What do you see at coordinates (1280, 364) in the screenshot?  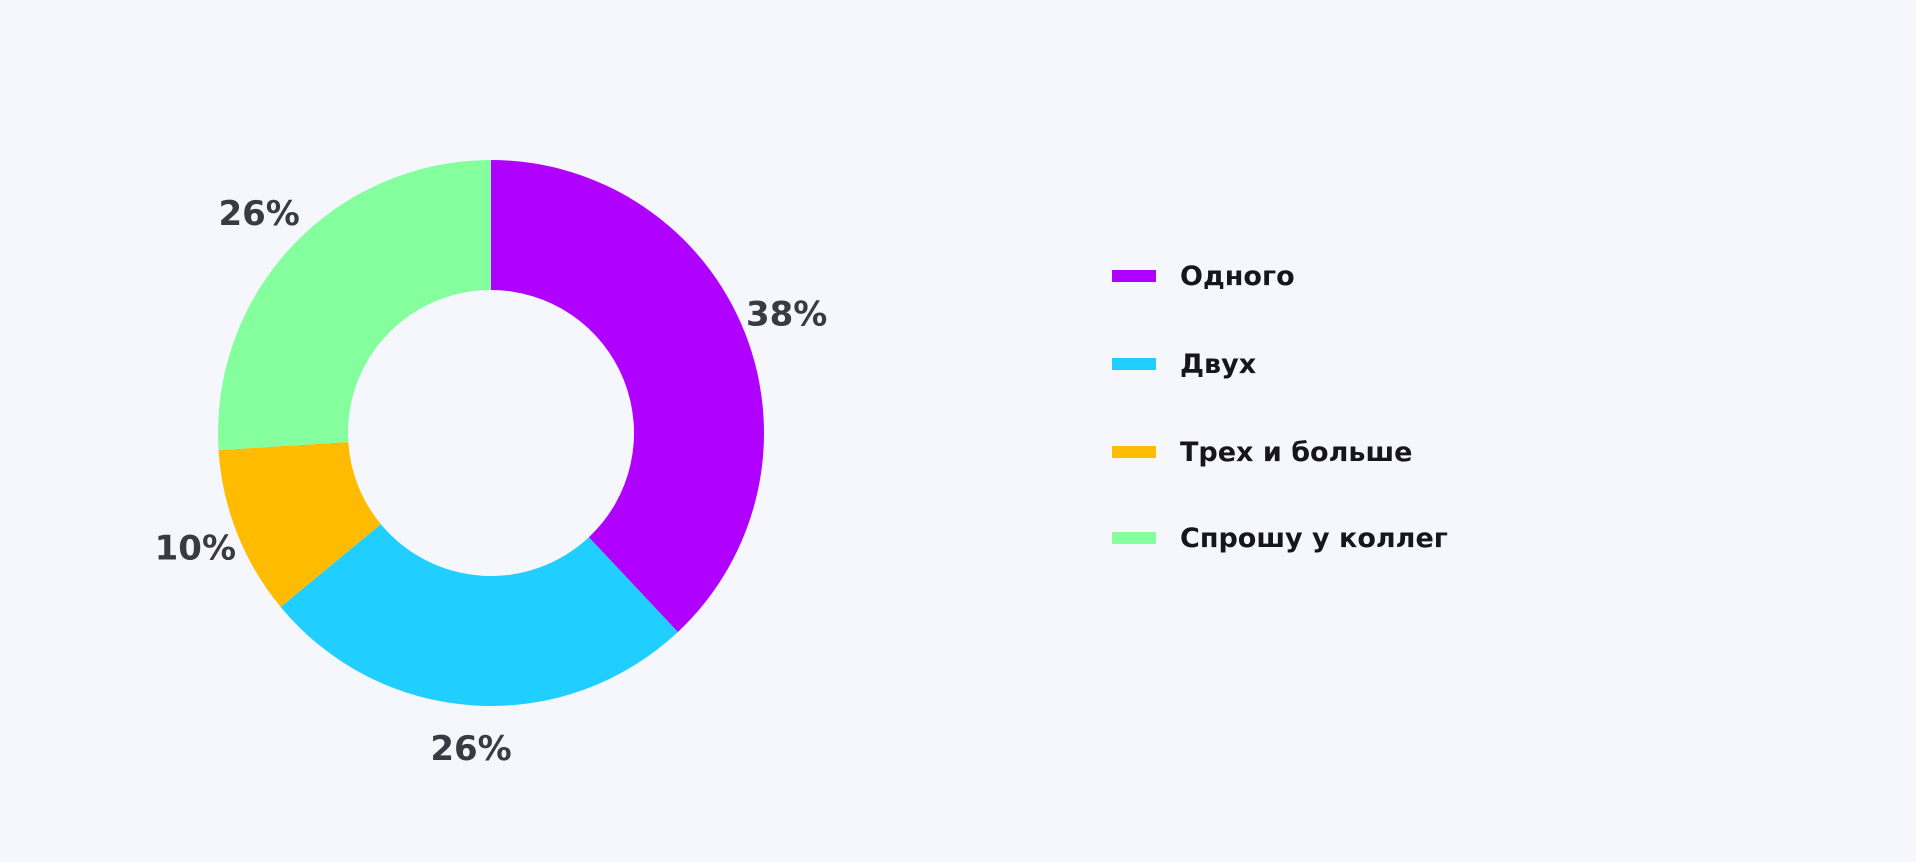 I see `legend-item-dvukh: Двух` at bounding box center [1280, 364].